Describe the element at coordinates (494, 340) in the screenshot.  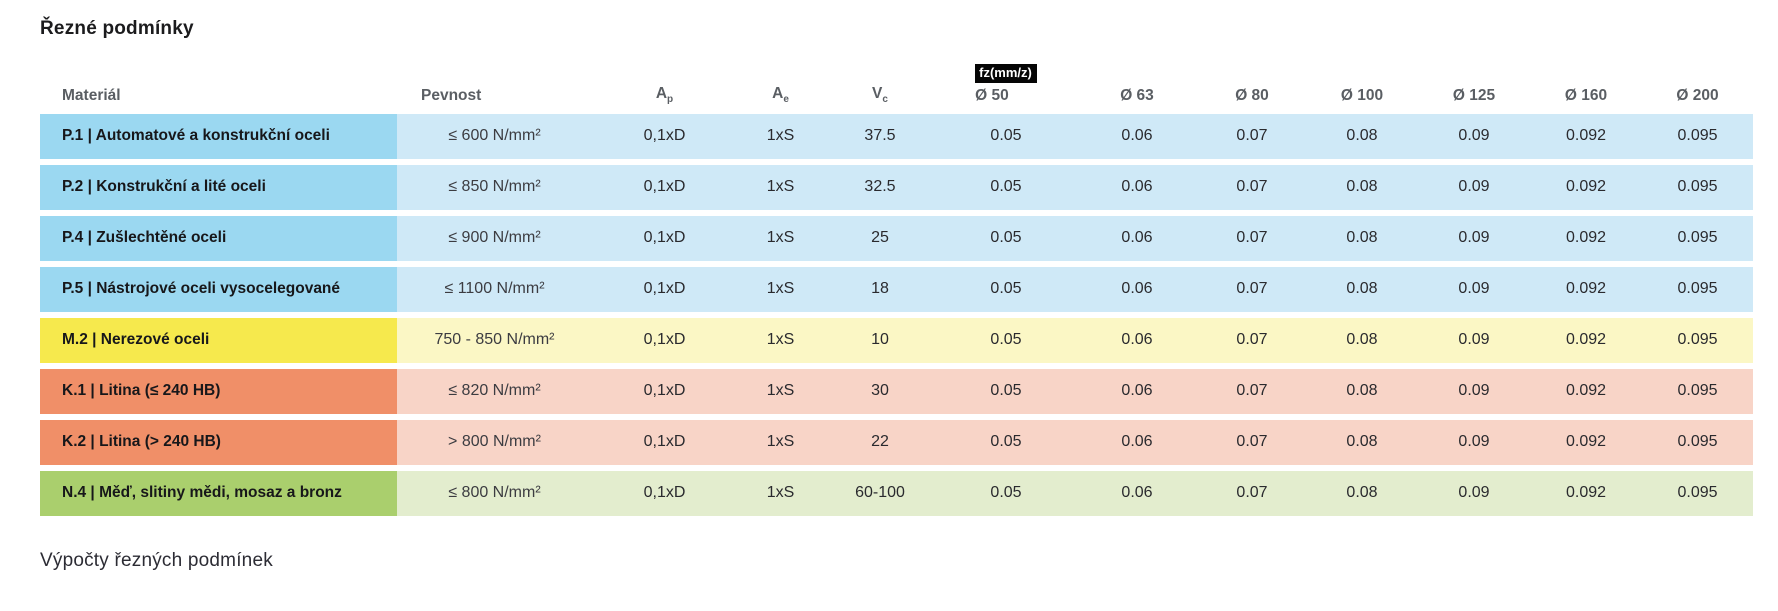
I see `strength-cell: 750 - 850 N/mm²` at that location.